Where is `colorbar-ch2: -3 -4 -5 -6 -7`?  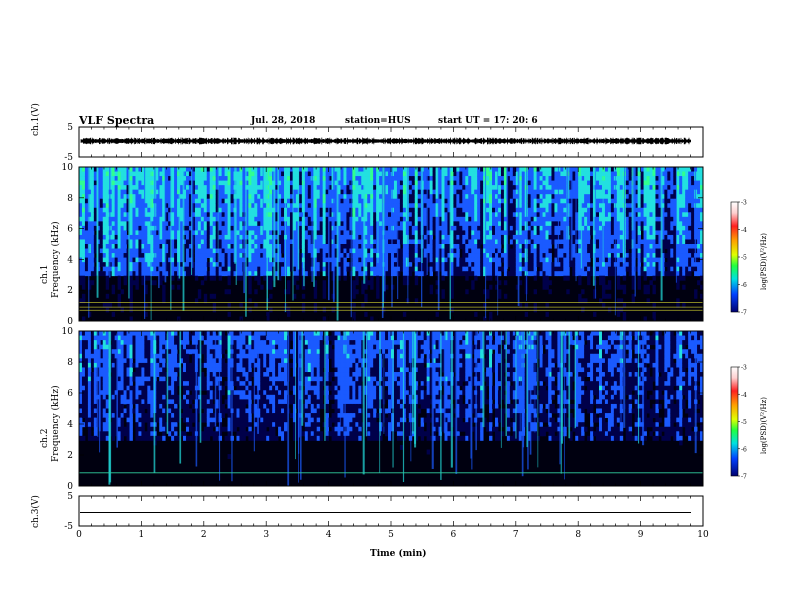
colorbar-ch2: -3 -4 -5 -6 -7 is located at coordinates (738, 423).